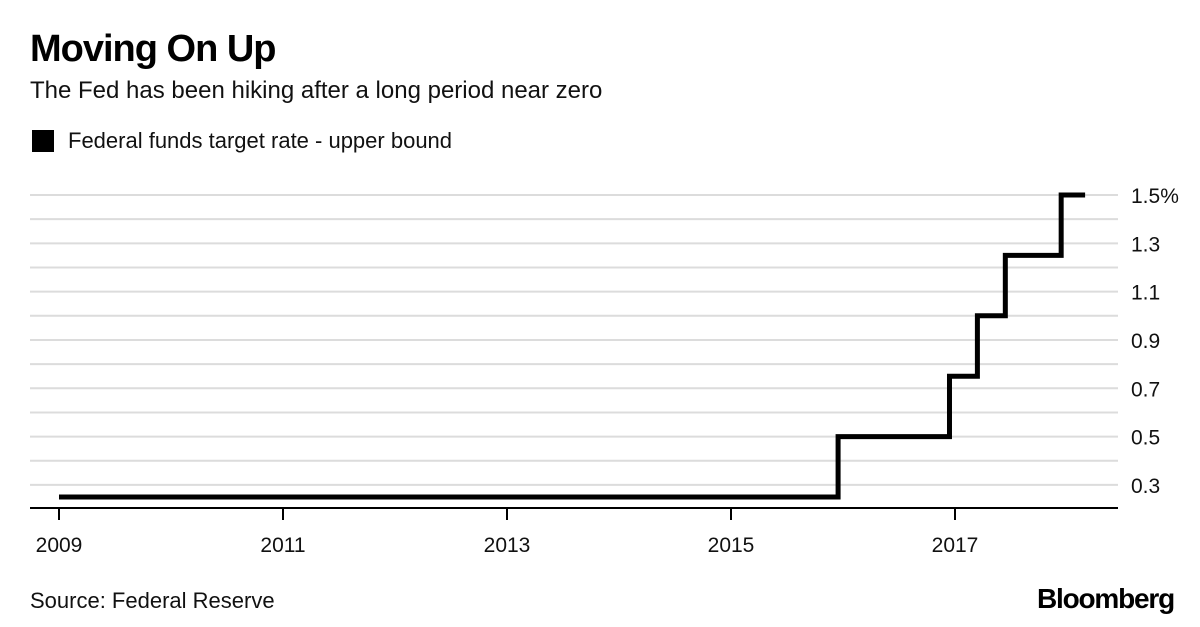 Image resolution: width=1200 pixels, height=627 pixels. Describe the element at coordinates (1155, 196) in the screenshot. I see `y-tick-label: 1.5%` at that location.